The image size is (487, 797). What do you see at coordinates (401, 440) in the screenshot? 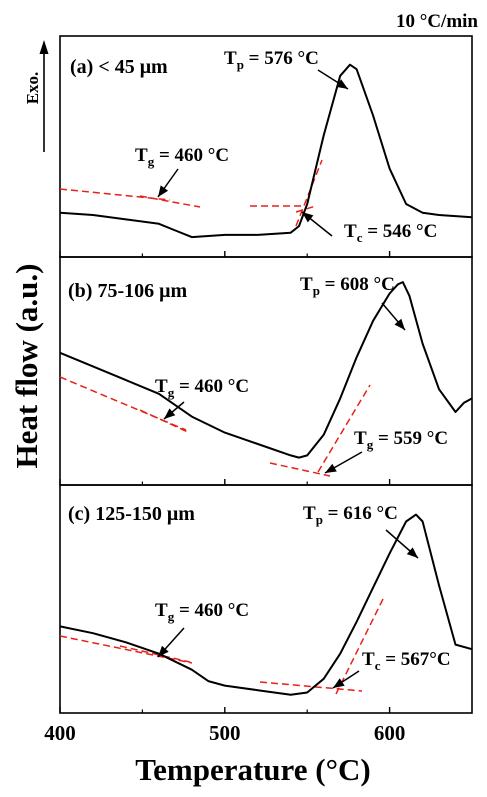
I see `annotation-g: Tg = 559 °C` at bounding box center [401, 440].